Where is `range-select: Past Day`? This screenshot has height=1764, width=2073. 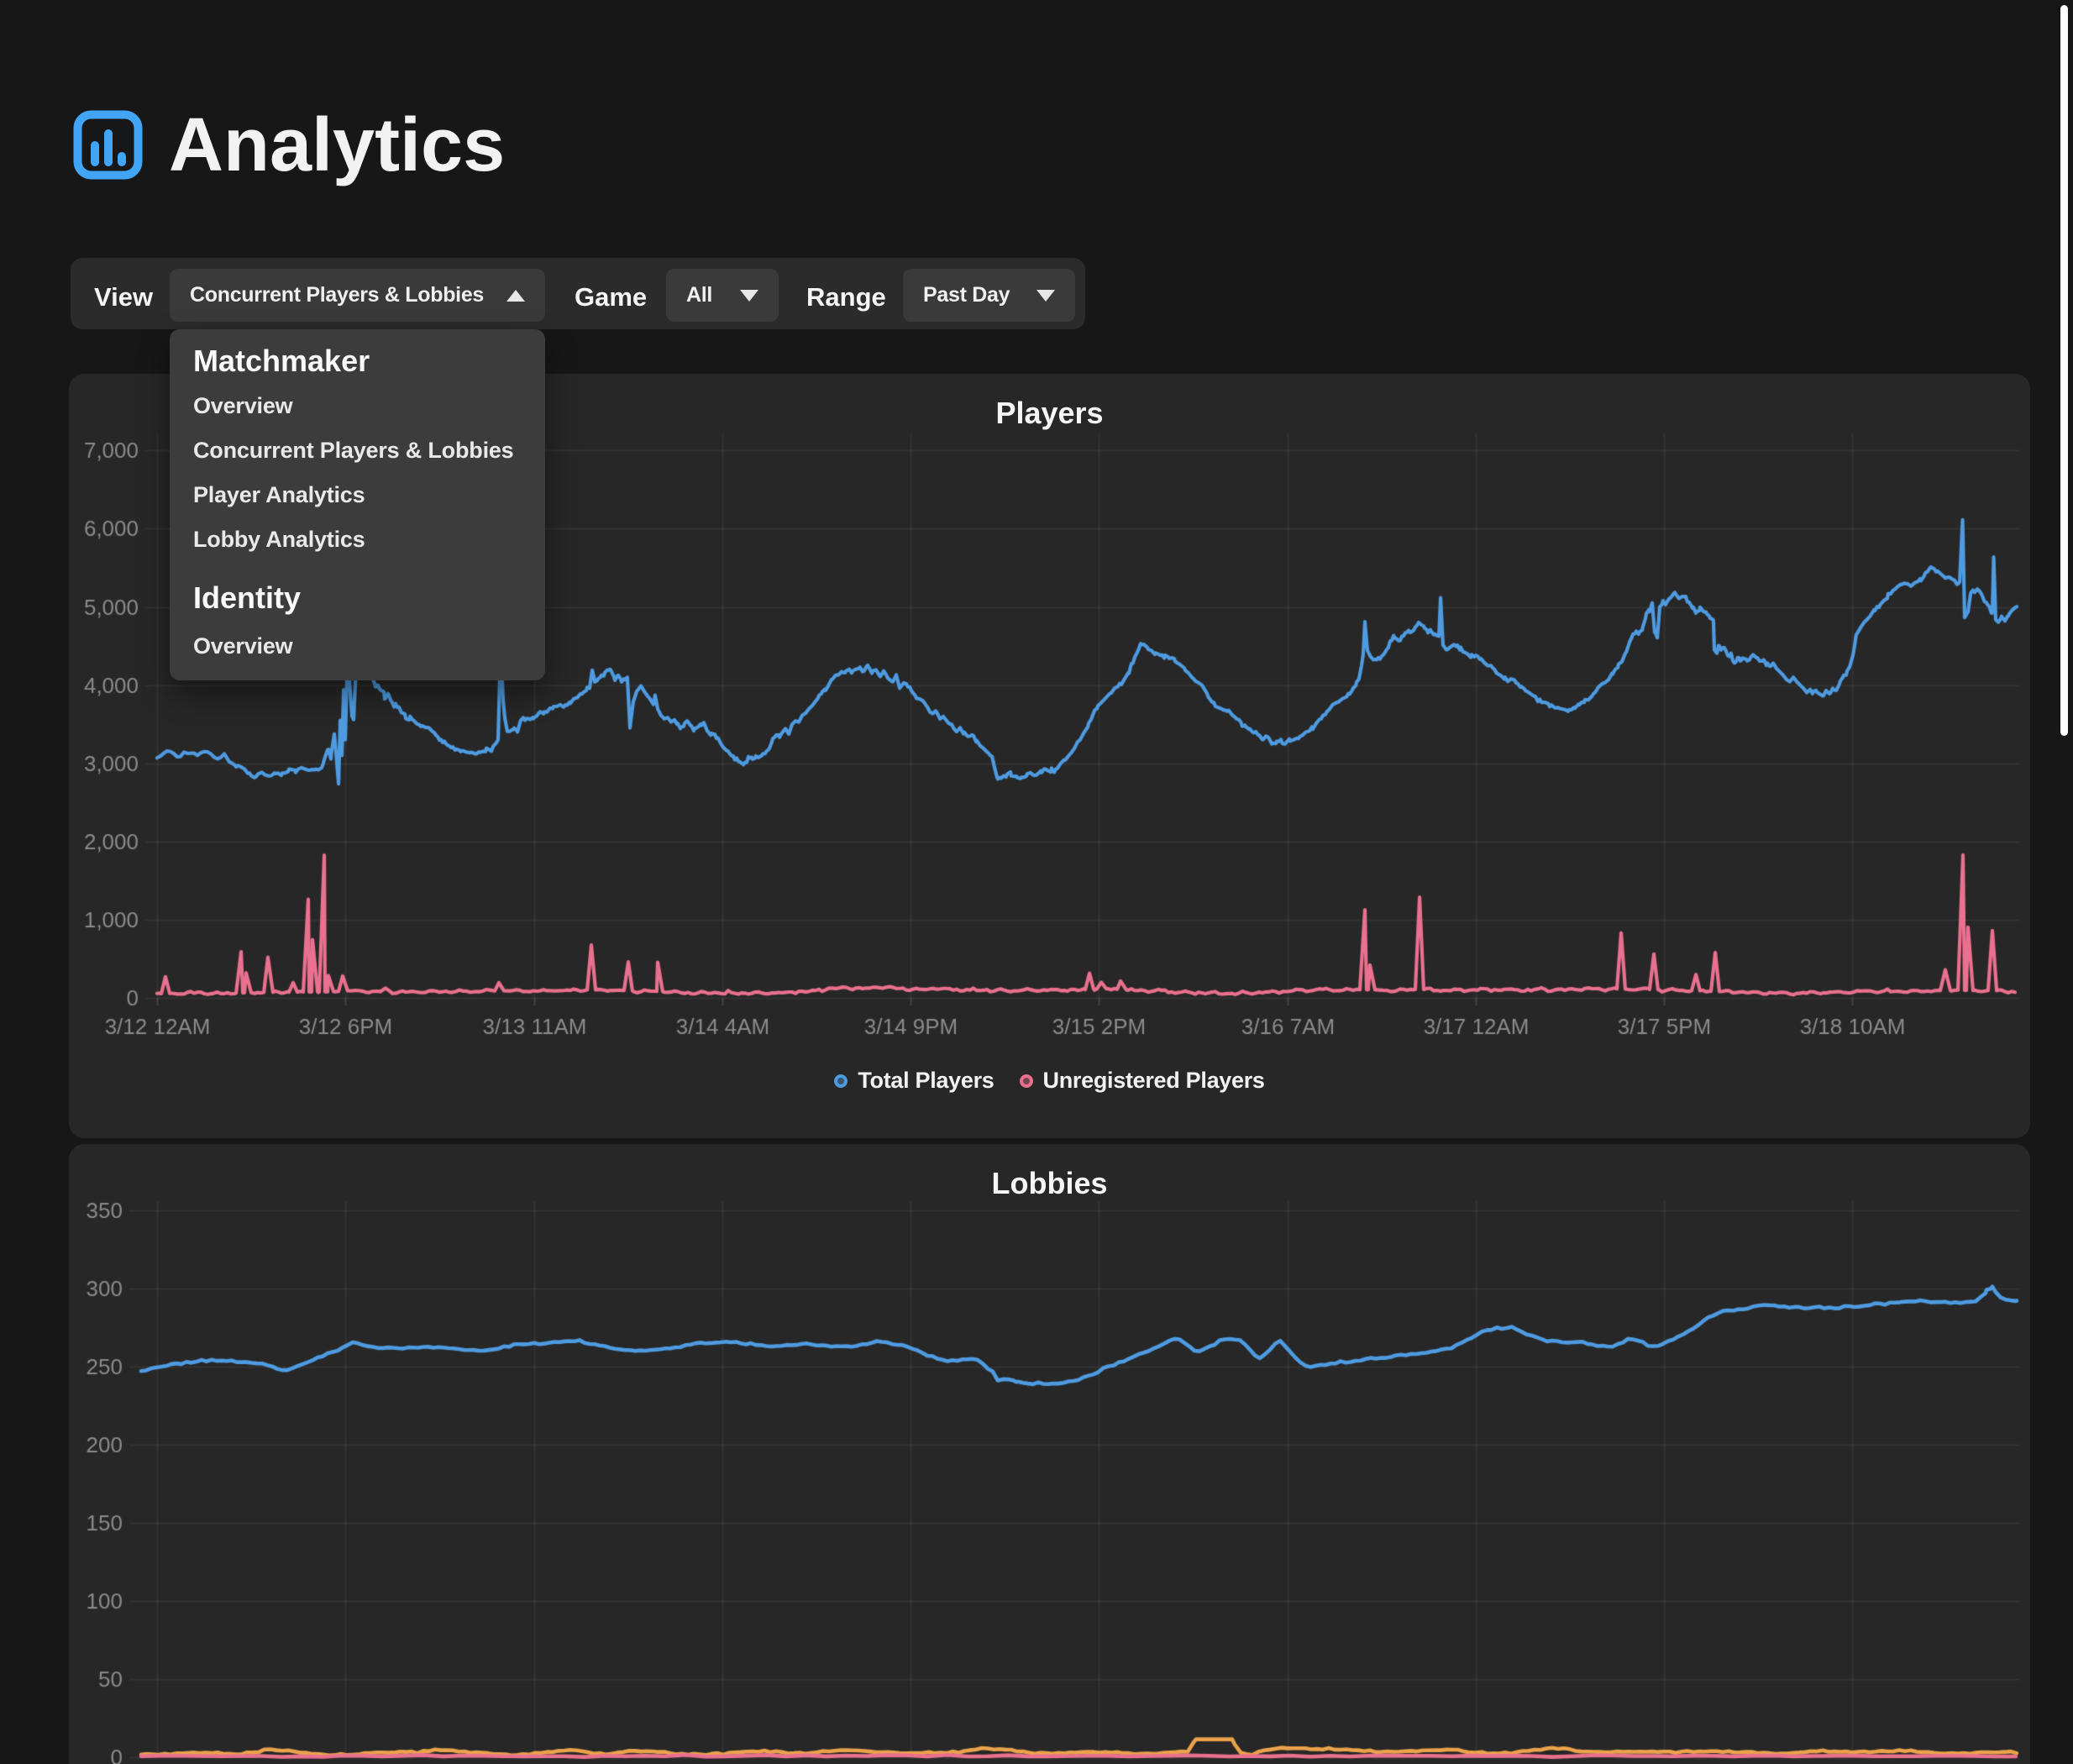
range-select: Past Day is located at coordinates (989, 295).